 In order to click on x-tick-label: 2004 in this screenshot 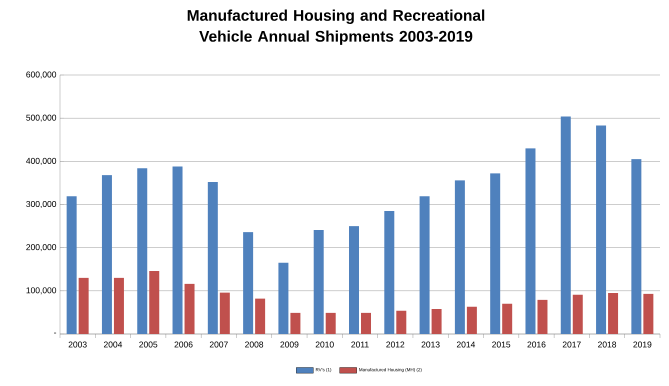, I will do `click(113, 345)`.